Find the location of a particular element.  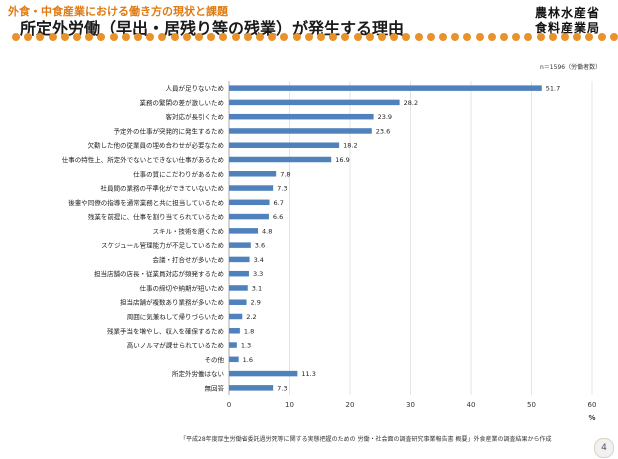

data-label: 28.2 is located at coordinates (411, 103).